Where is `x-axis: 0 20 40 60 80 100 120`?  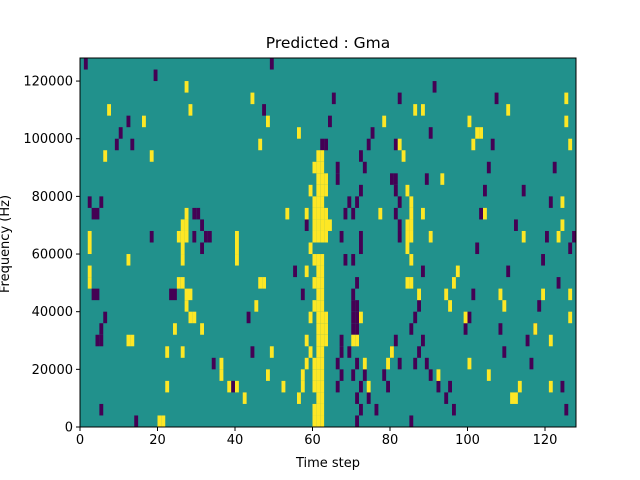 x-axis: 0 20 40 60 80 100 120 is located at coordinates (317, 437).